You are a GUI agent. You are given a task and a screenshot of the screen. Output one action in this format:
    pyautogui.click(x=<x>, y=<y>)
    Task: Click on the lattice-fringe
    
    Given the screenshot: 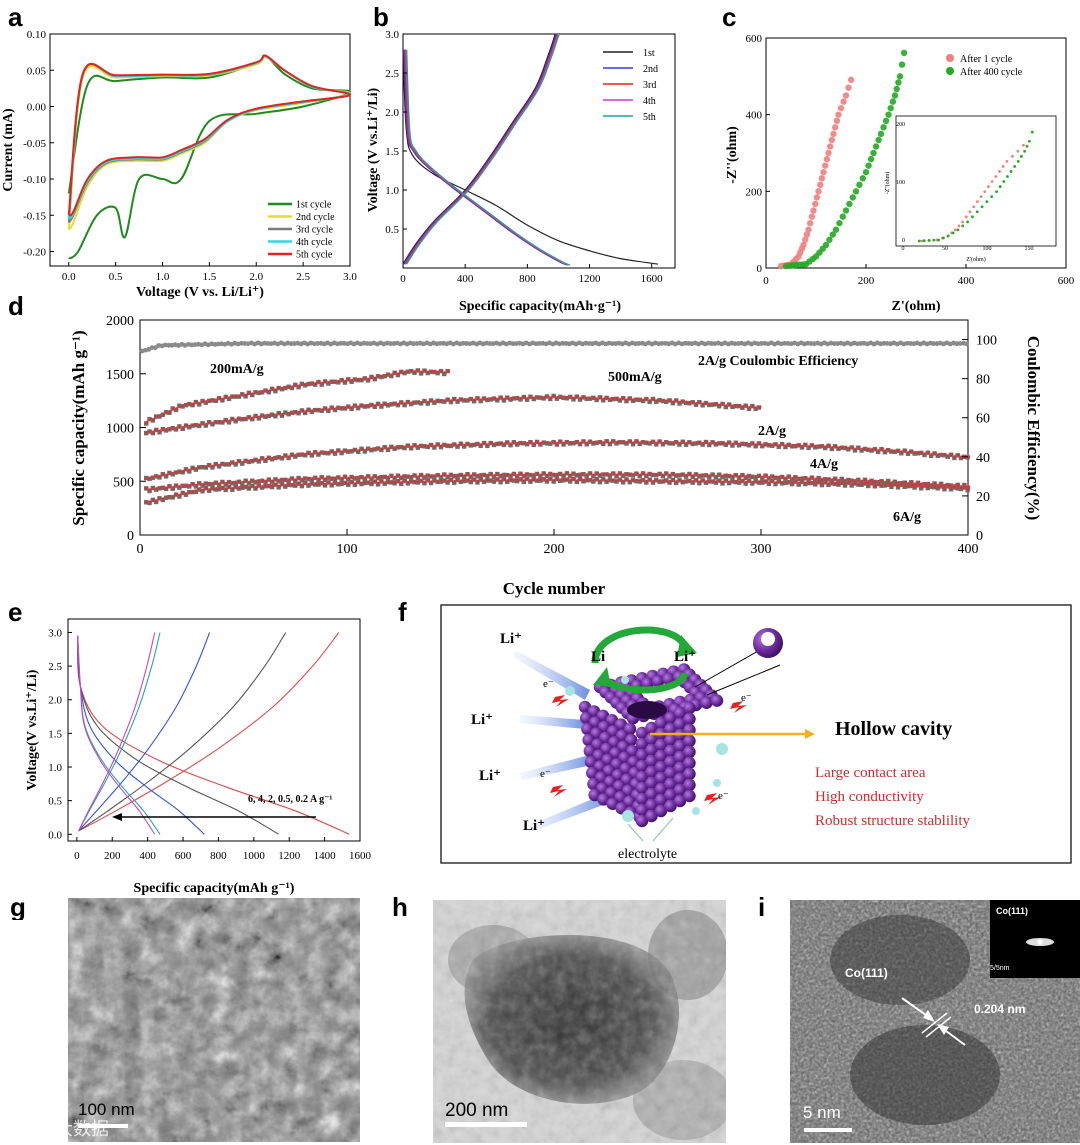 What is the action you would take?
    pyautogui.click(x=934, y=1023)
    